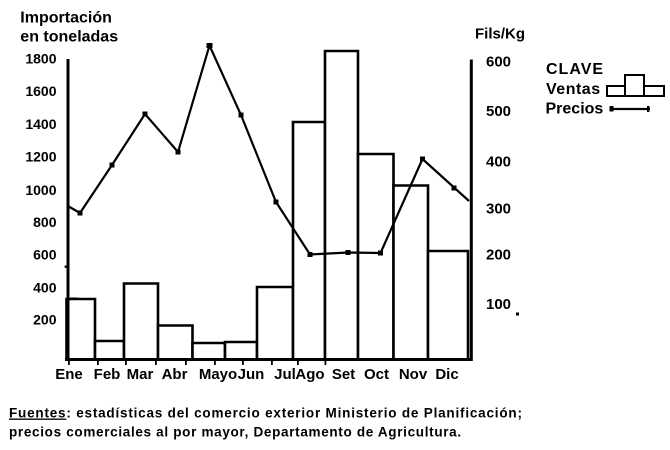 This screenshot has height=450, width=670. I want to click on svg-text: Ene, so click(69, 374).